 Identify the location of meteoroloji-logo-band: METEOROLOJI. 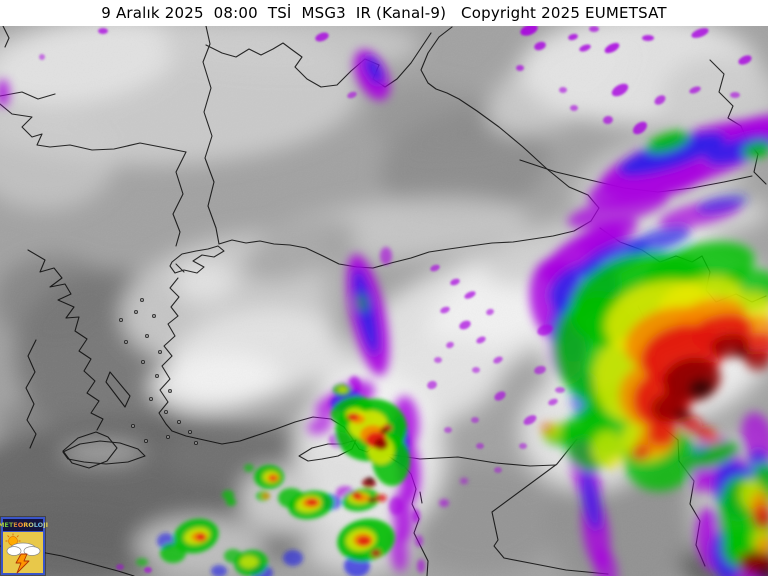
(24, 525).